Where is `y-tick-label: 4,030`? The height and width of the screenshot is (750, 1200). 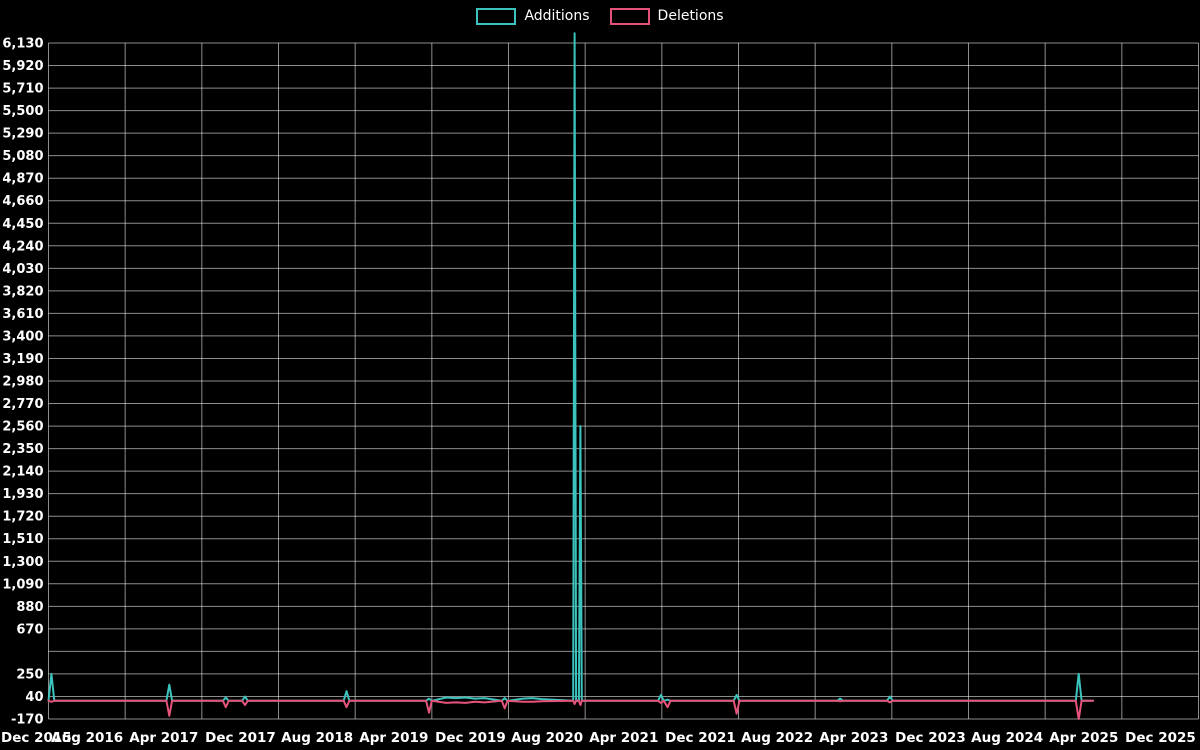 y-tick-label: 4,030 is located at coordinates (22, 269).